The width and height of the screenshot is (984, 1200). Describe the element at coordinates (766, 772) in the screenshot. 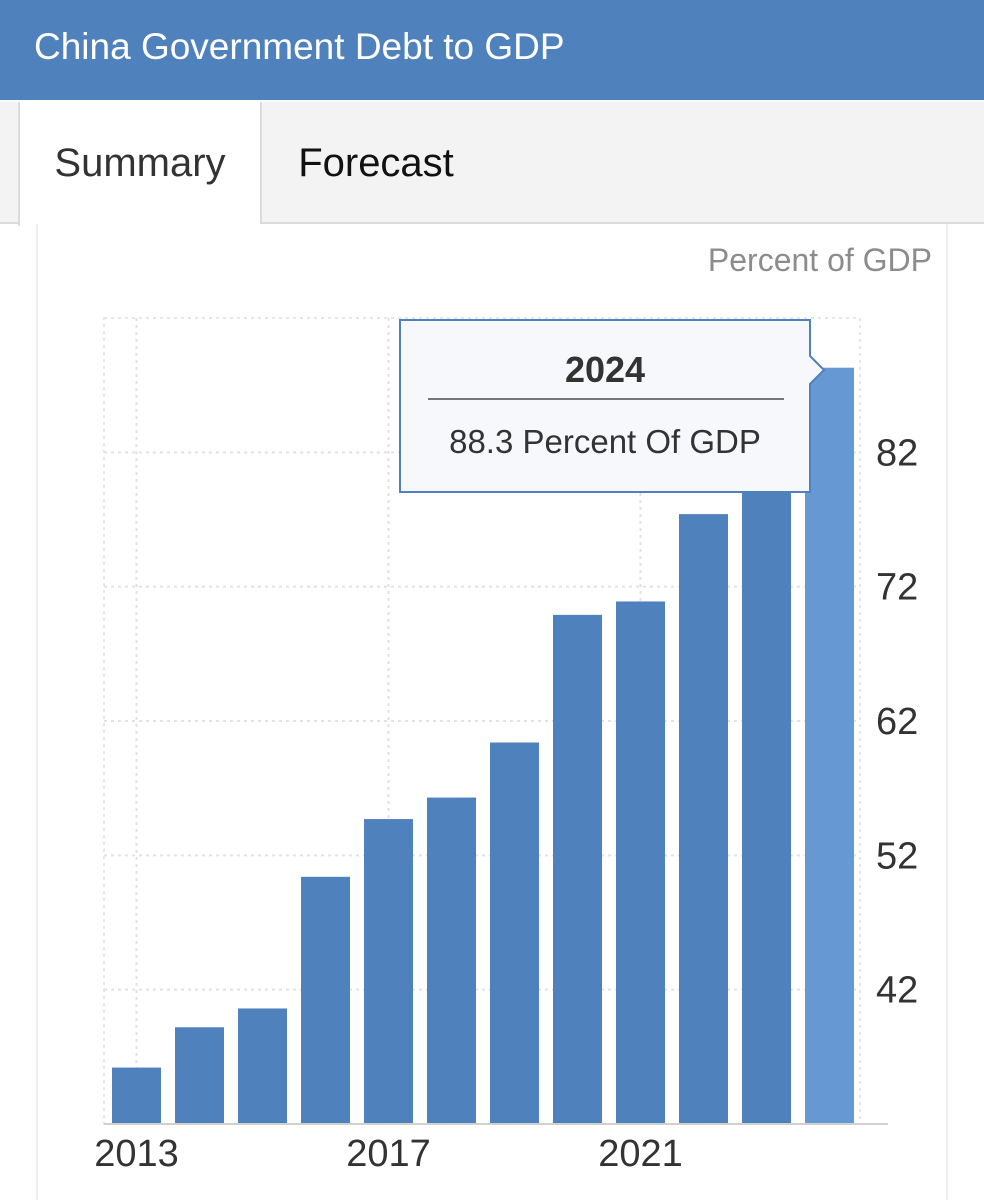

I see `bar-2023` at that location.